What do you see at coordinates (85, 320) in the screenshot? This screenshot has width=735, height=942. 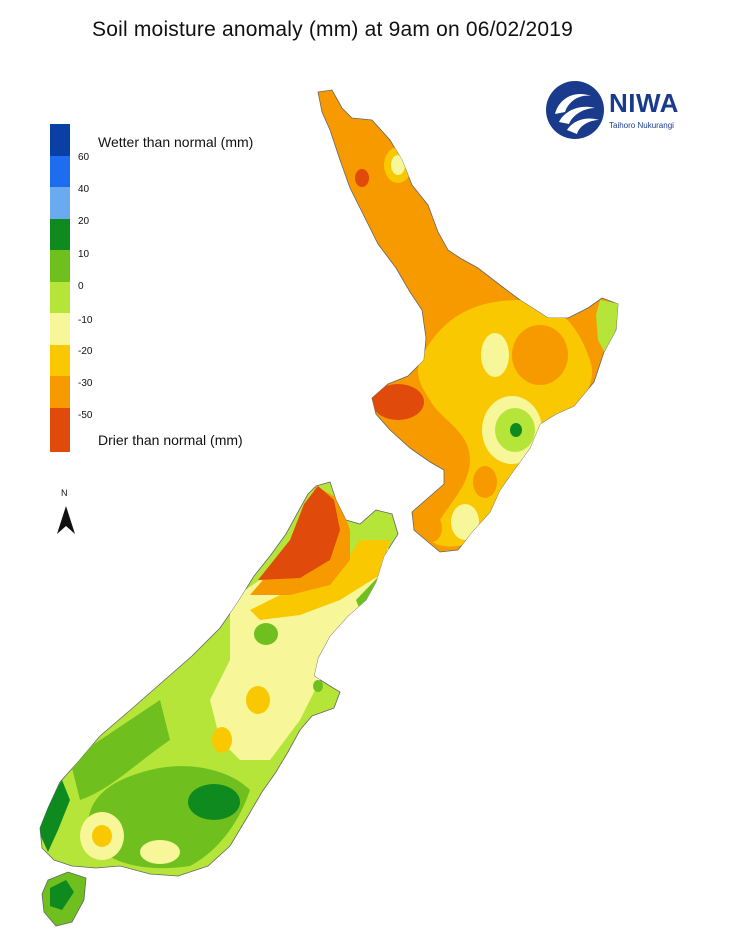 I see `legend-tick-minus10: -10` at bounding box center [85, 320].